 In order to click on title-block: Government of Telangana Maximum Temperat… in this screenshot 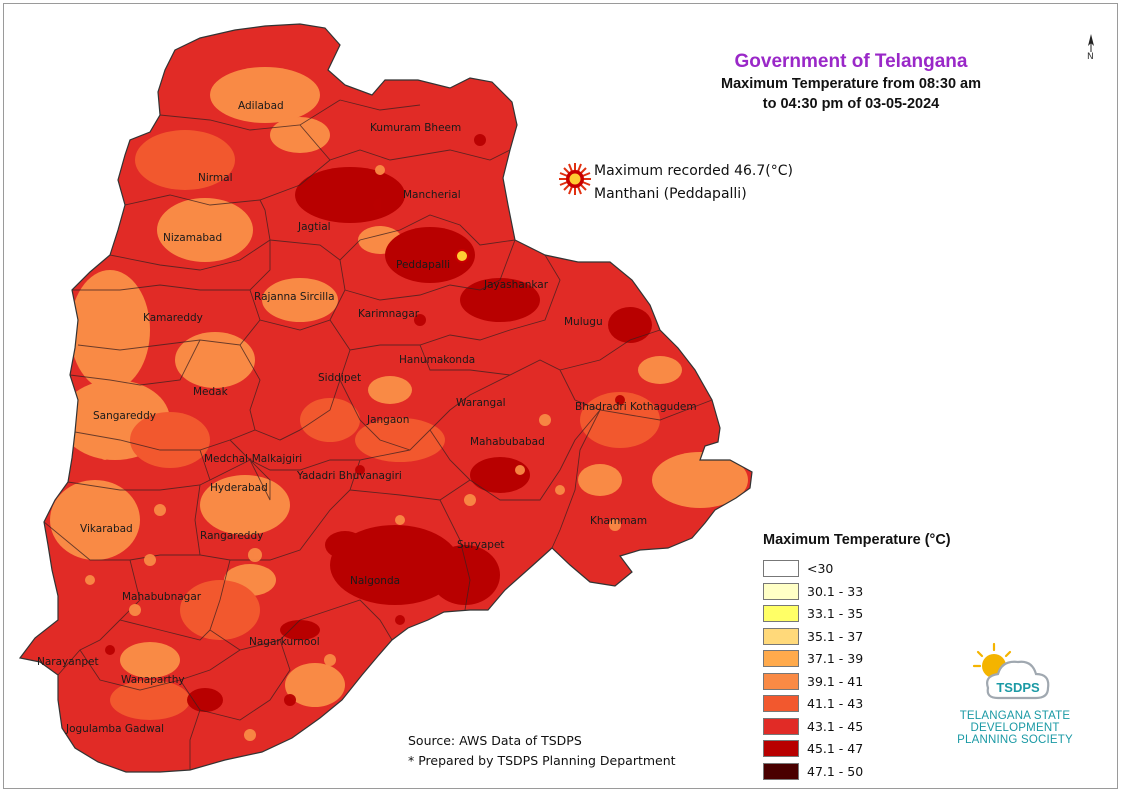, I will do `click(851, 82)`.